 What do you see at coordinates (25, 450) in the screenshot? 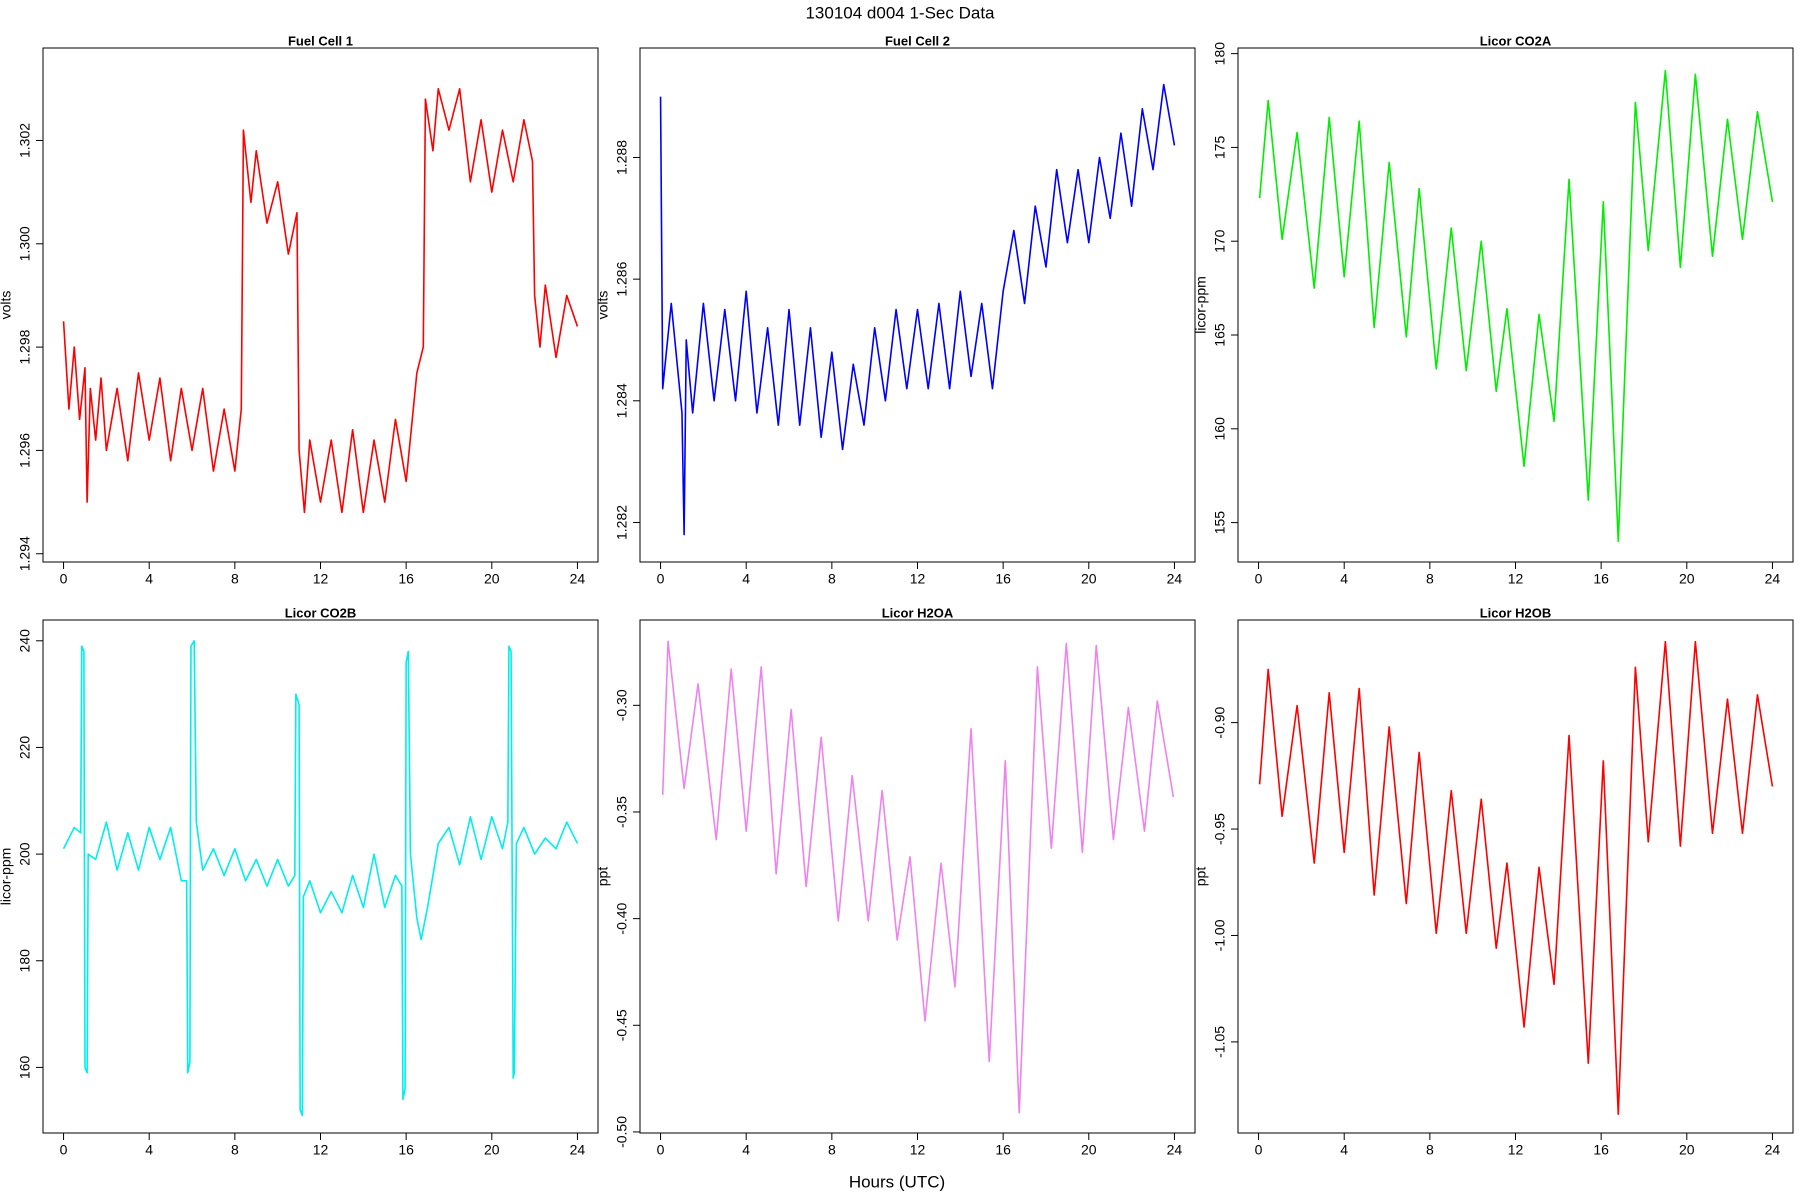
I see `y-tick-label: 1.296` at bounding box center [25, 450].